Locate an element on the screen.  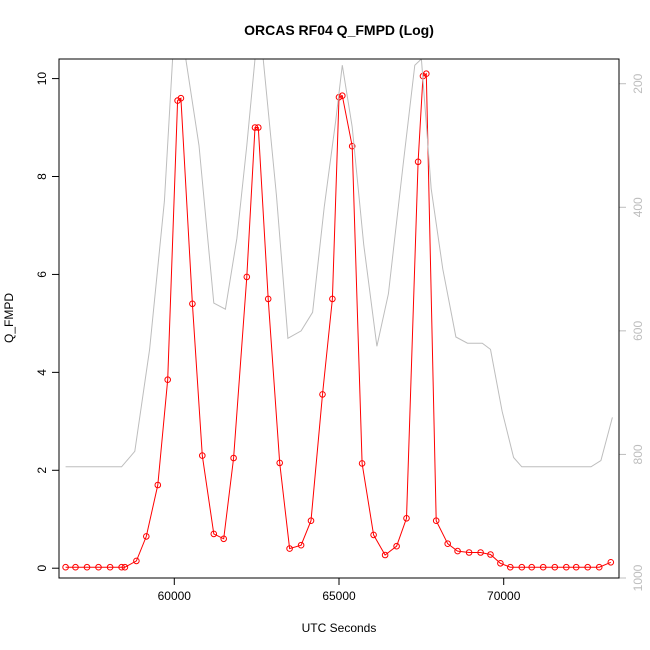
y2-tick-label: 1000 is located at coordinates (638, 577).